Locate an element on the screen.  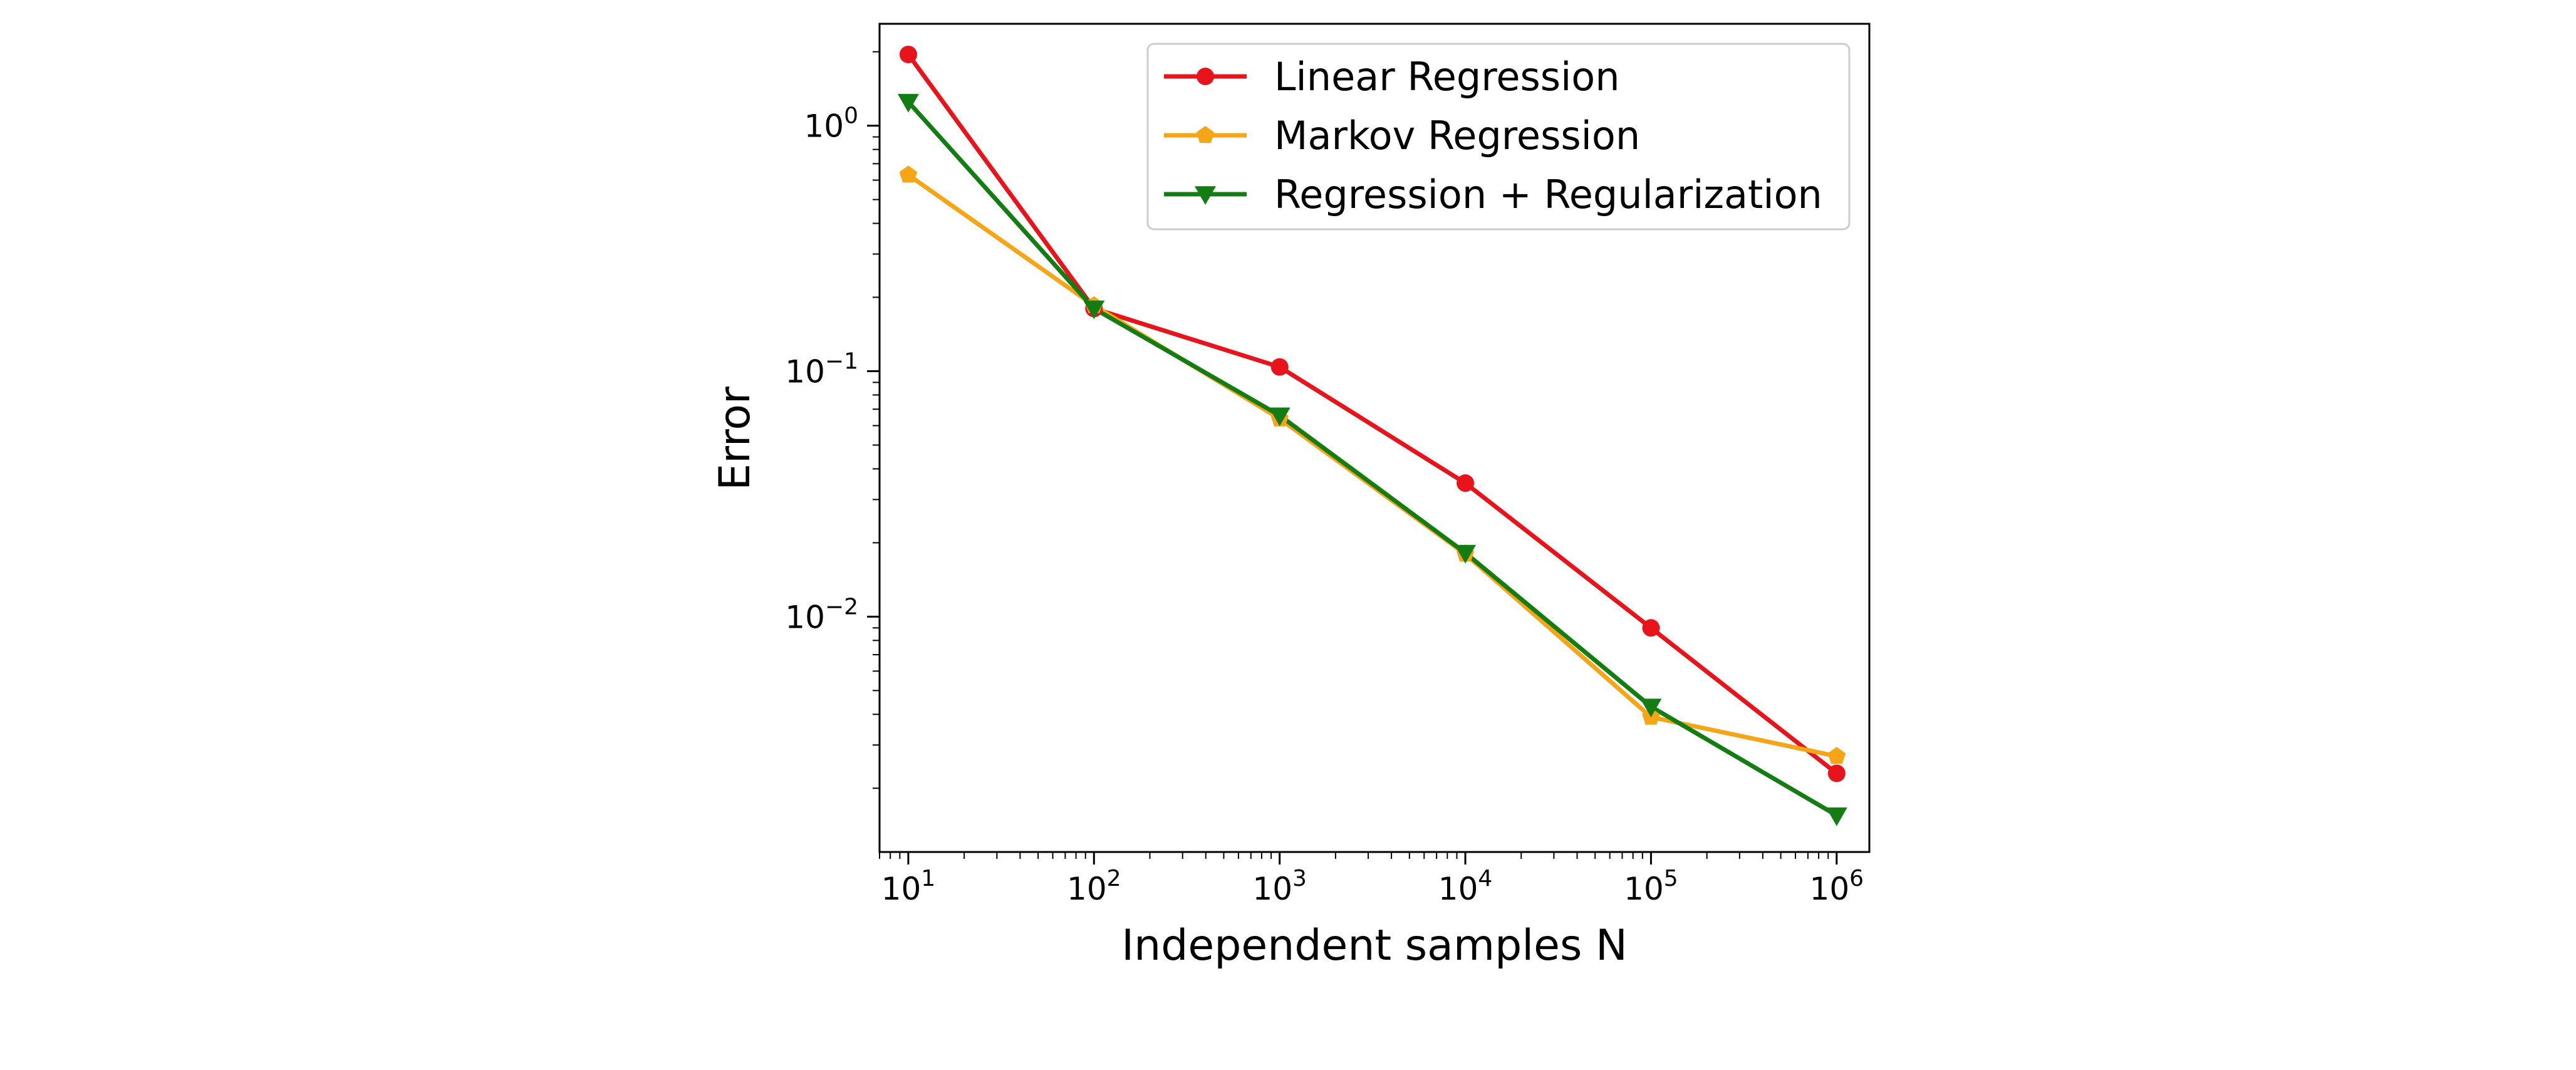
x-tick-label: 104 is located at coordinates (1465, 886).